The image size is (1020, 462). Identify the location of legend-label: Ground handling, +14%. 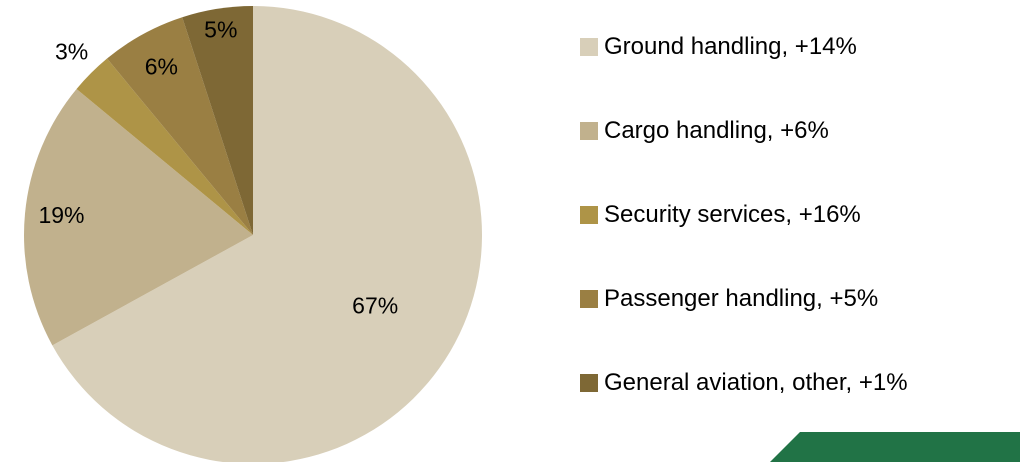
(730, 46).